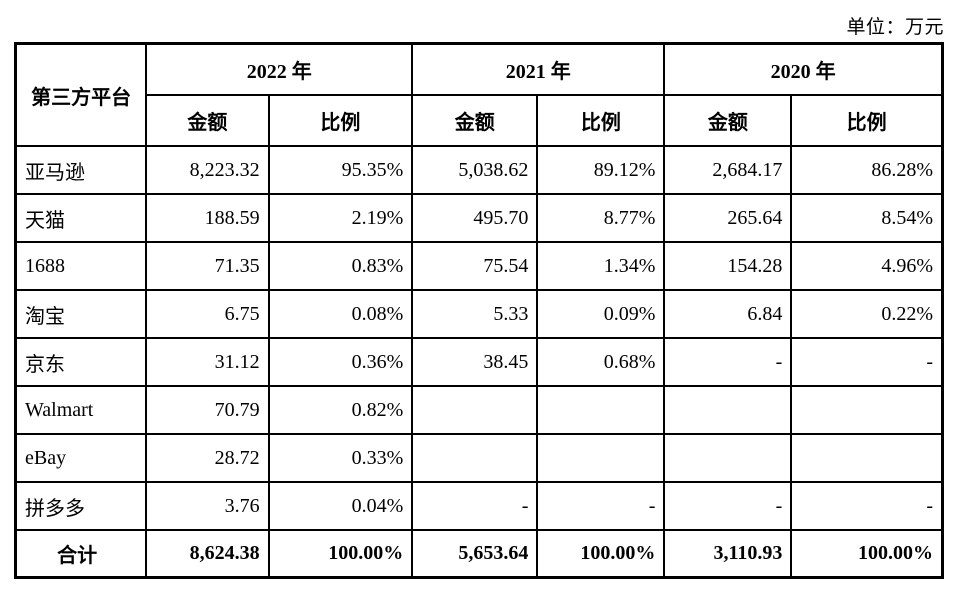 The height and width of the screenshot is (600, 958). What do you see at coordinates (867, 554) in the screenshot?
I see `total-ratio-2020: 100.00%` at bounding box center [867, 554].